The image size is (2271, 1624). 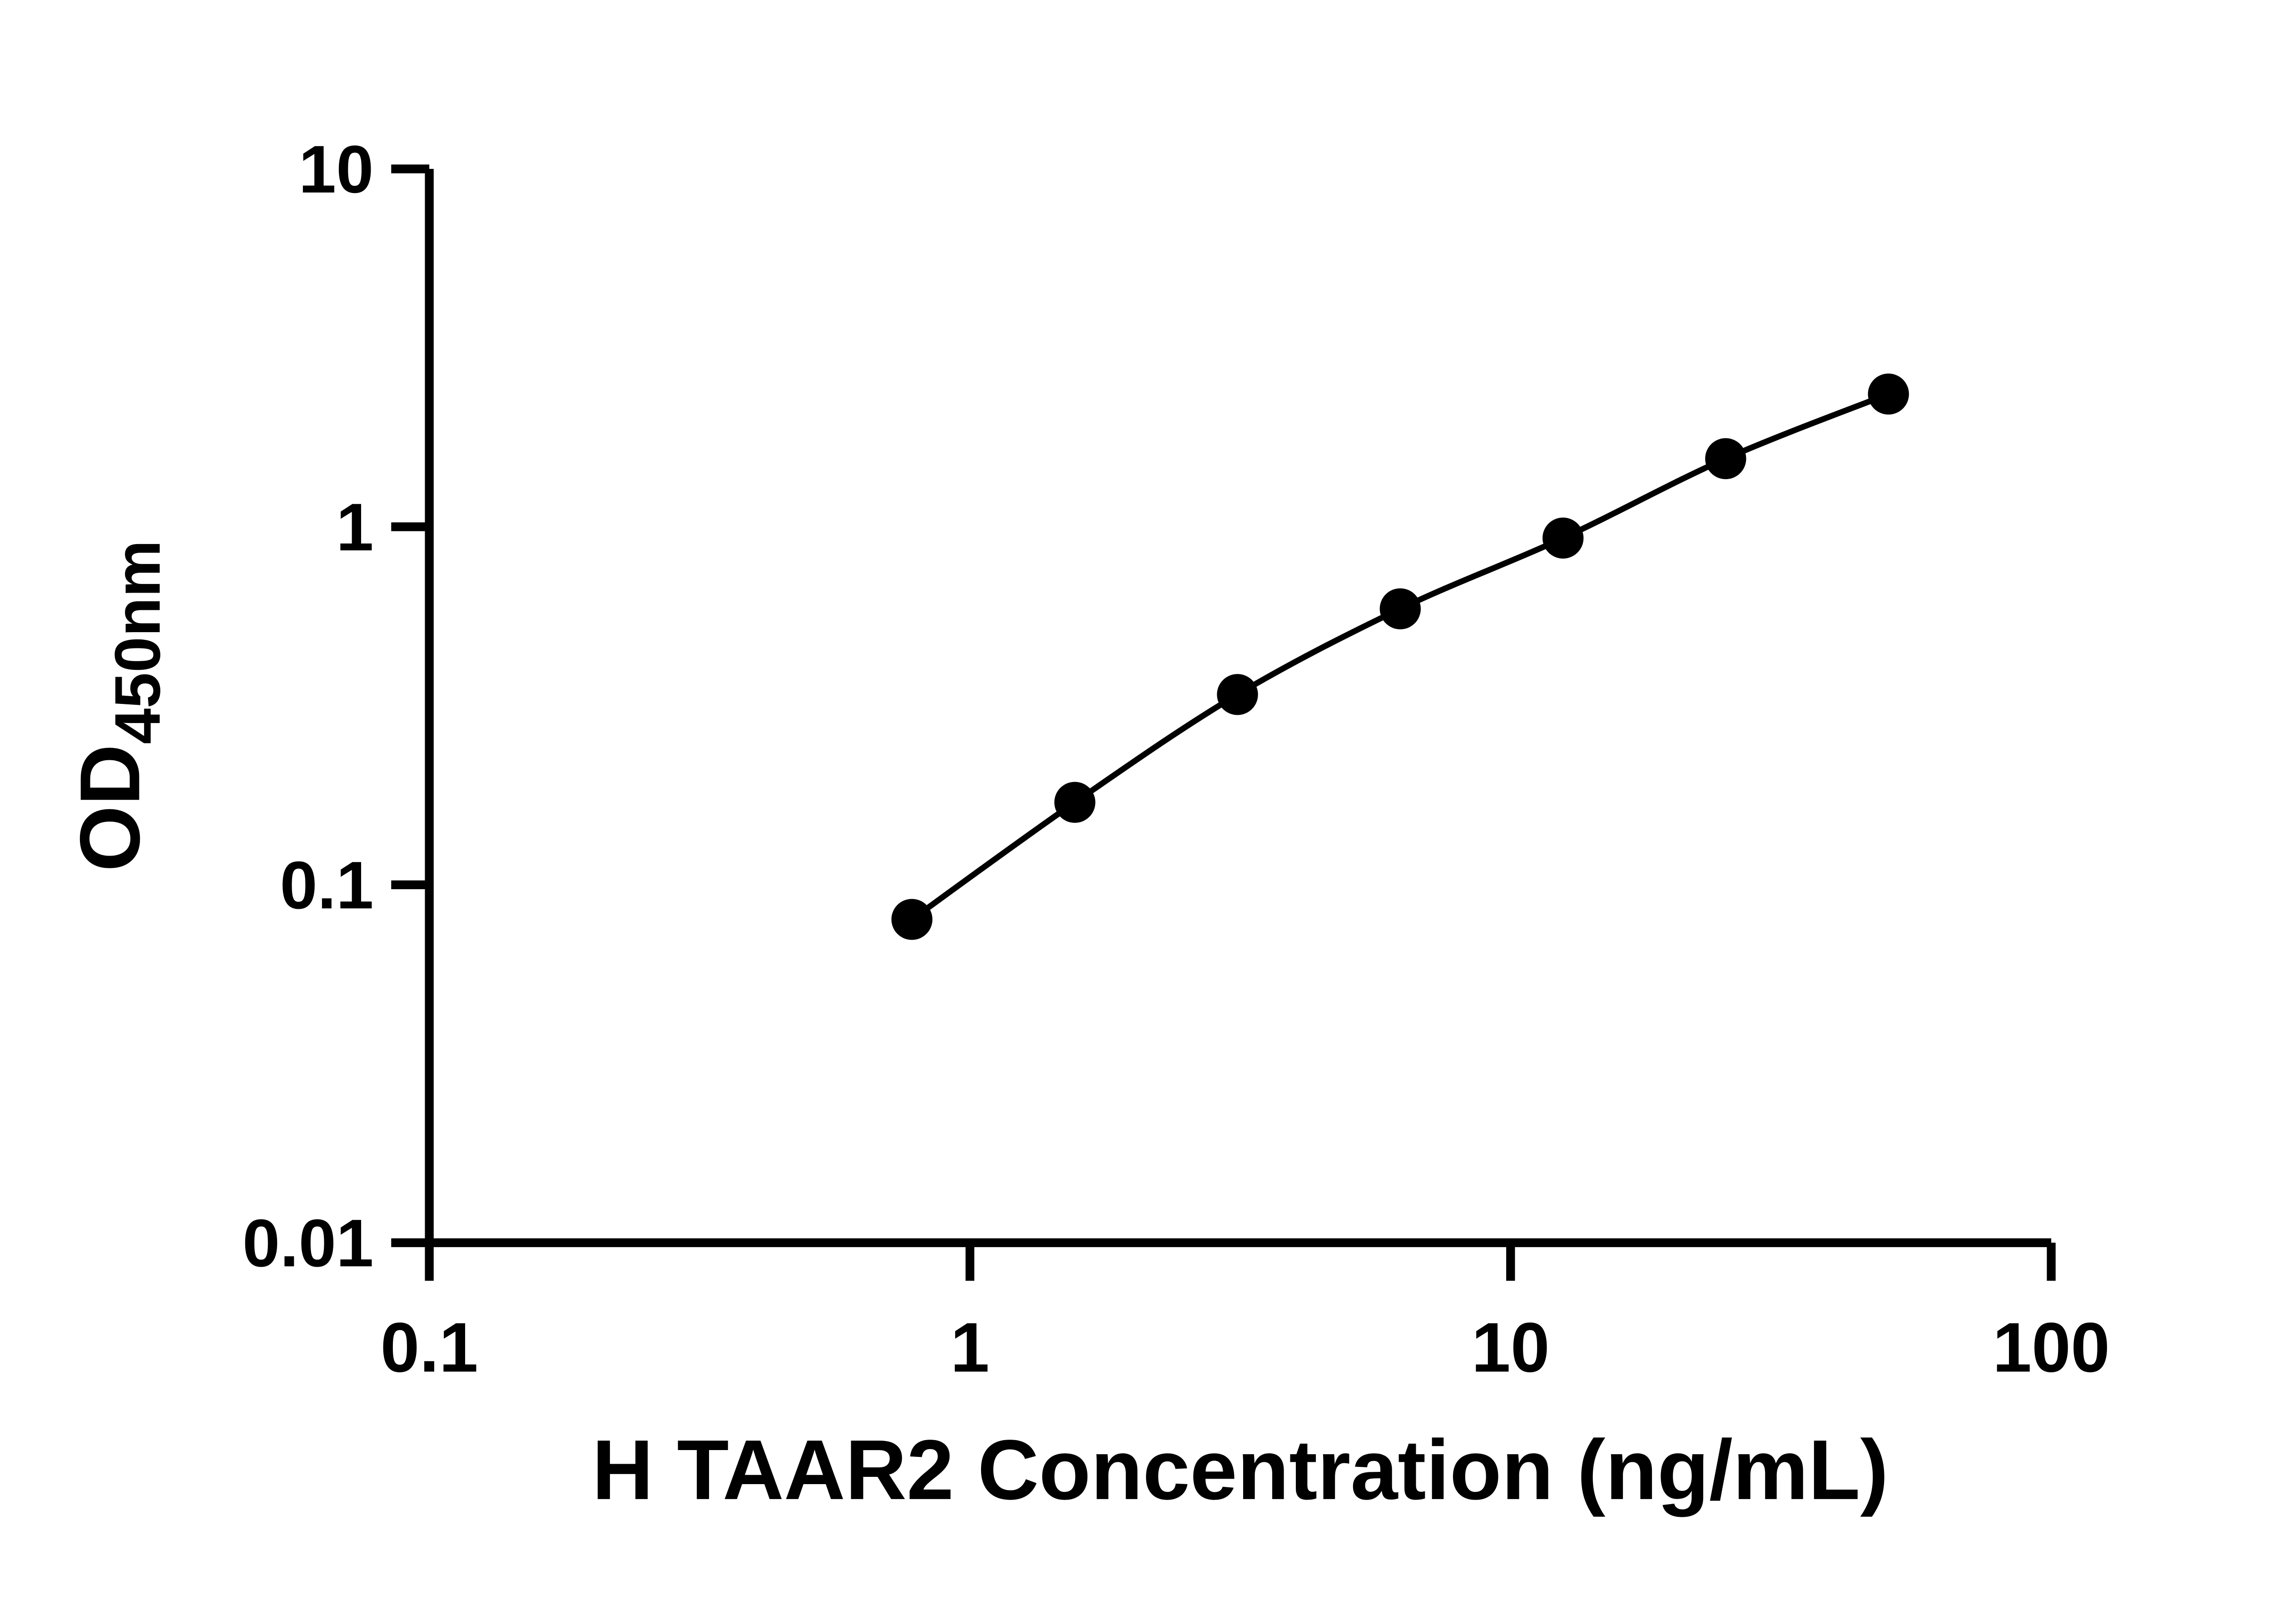 I want to click on y-axis-tick-label: 10, so click(x=336, y=169).